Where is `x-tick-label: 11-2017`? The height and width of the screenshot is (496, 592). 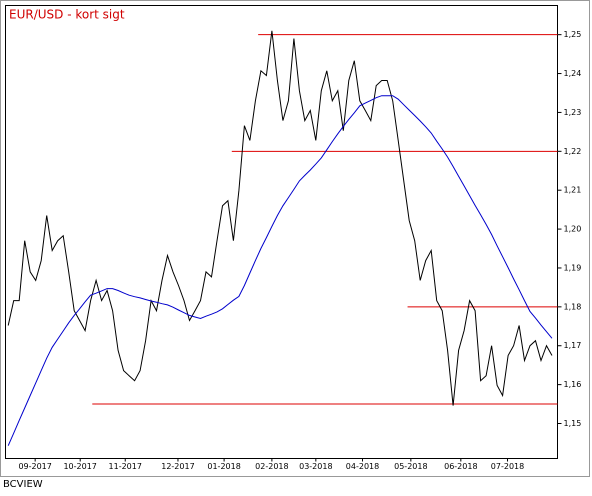 x-tick-label: 11-2017 is located at coordinates (125, 466).